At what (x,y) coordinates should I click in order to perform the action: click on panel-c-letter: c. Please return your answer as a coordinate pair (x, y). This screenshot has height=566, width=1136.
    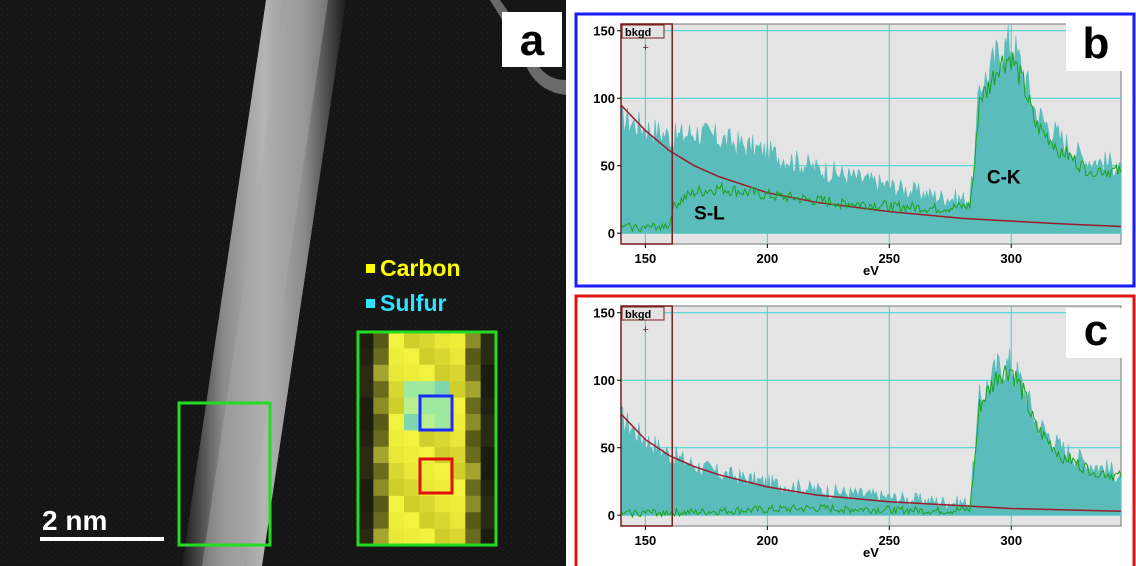
    Looking at the image, I should click on (1096, 330).